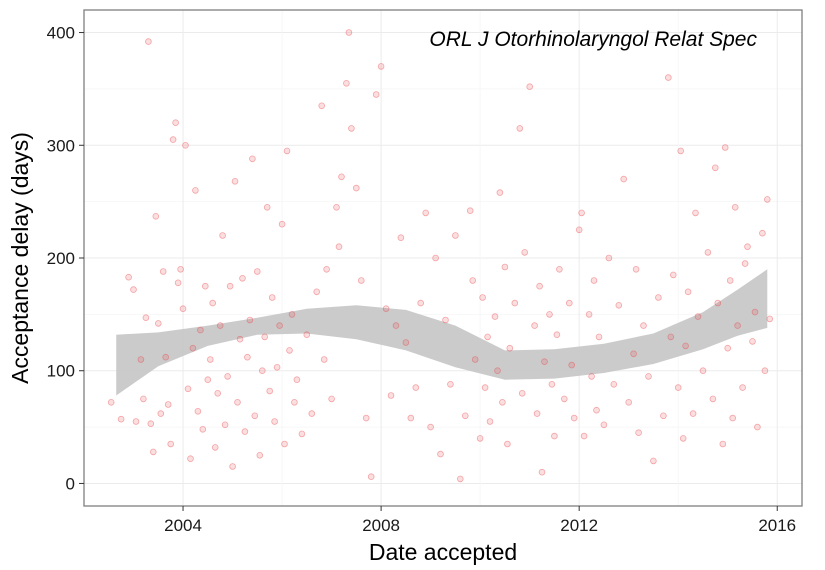  Describe the element at coordinates (443, 552) in the screenshot. I see `x-axis-title: Date accepted` at that location.